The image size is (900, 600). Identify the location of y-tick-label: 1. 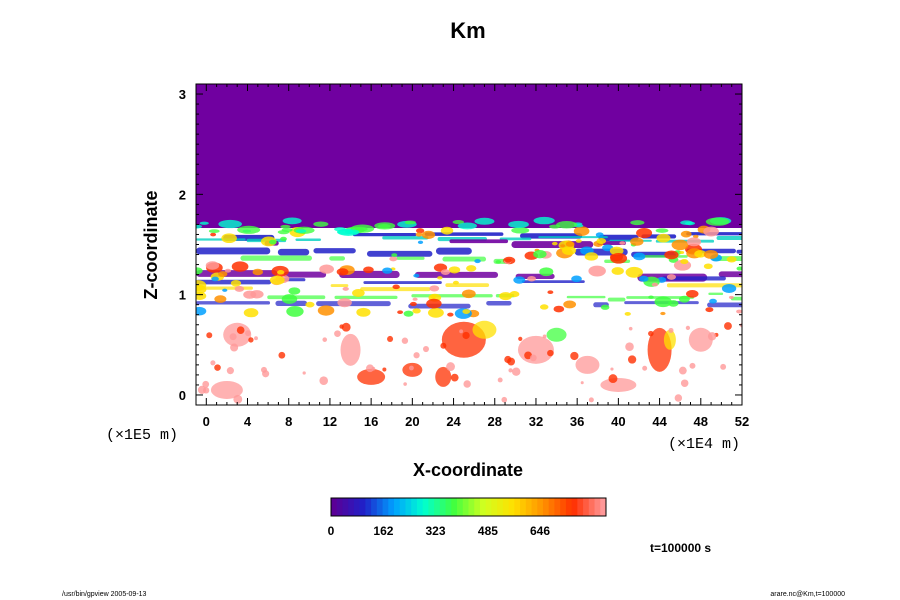
(182, 295).